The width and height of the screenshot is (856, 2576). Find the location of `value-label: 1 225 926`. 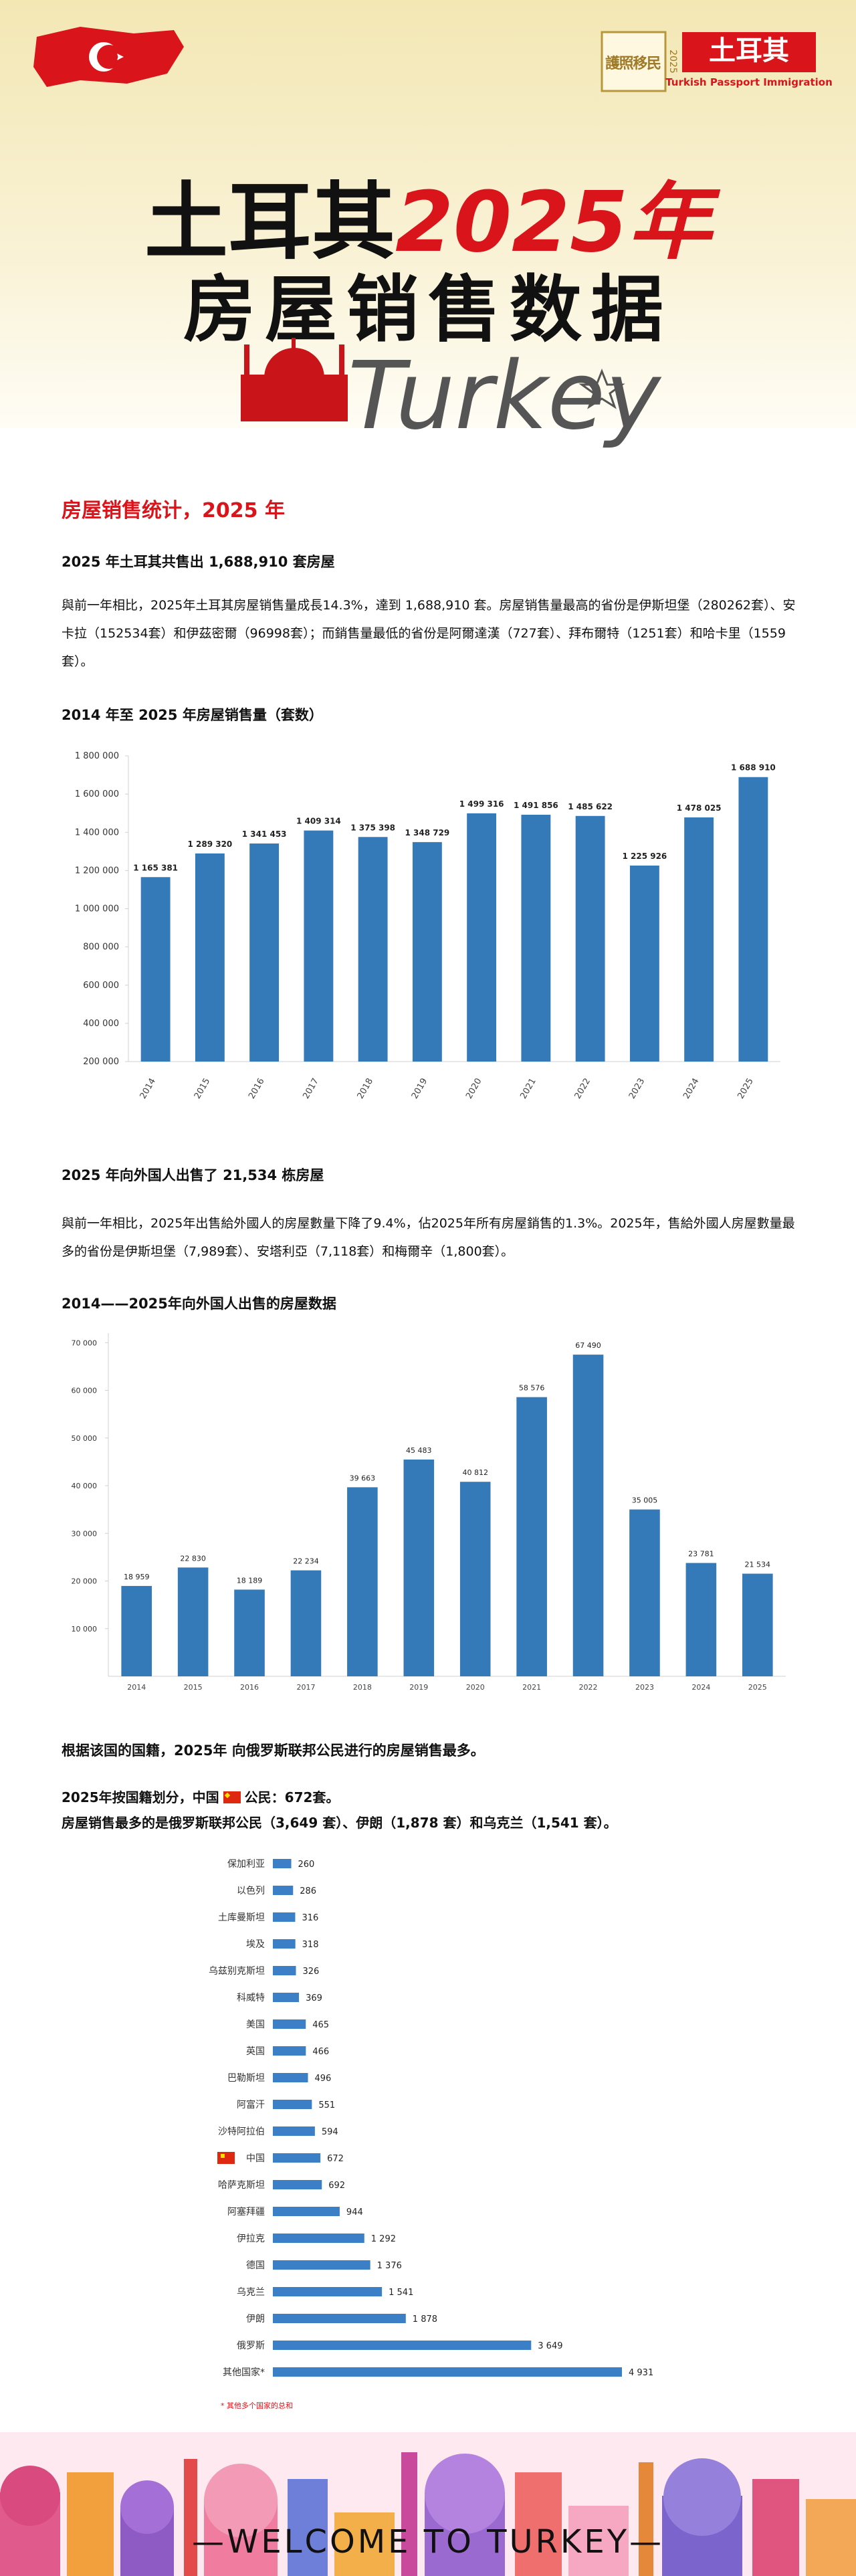

value-label: 1 225 926 is located at coordinates (644, 856).